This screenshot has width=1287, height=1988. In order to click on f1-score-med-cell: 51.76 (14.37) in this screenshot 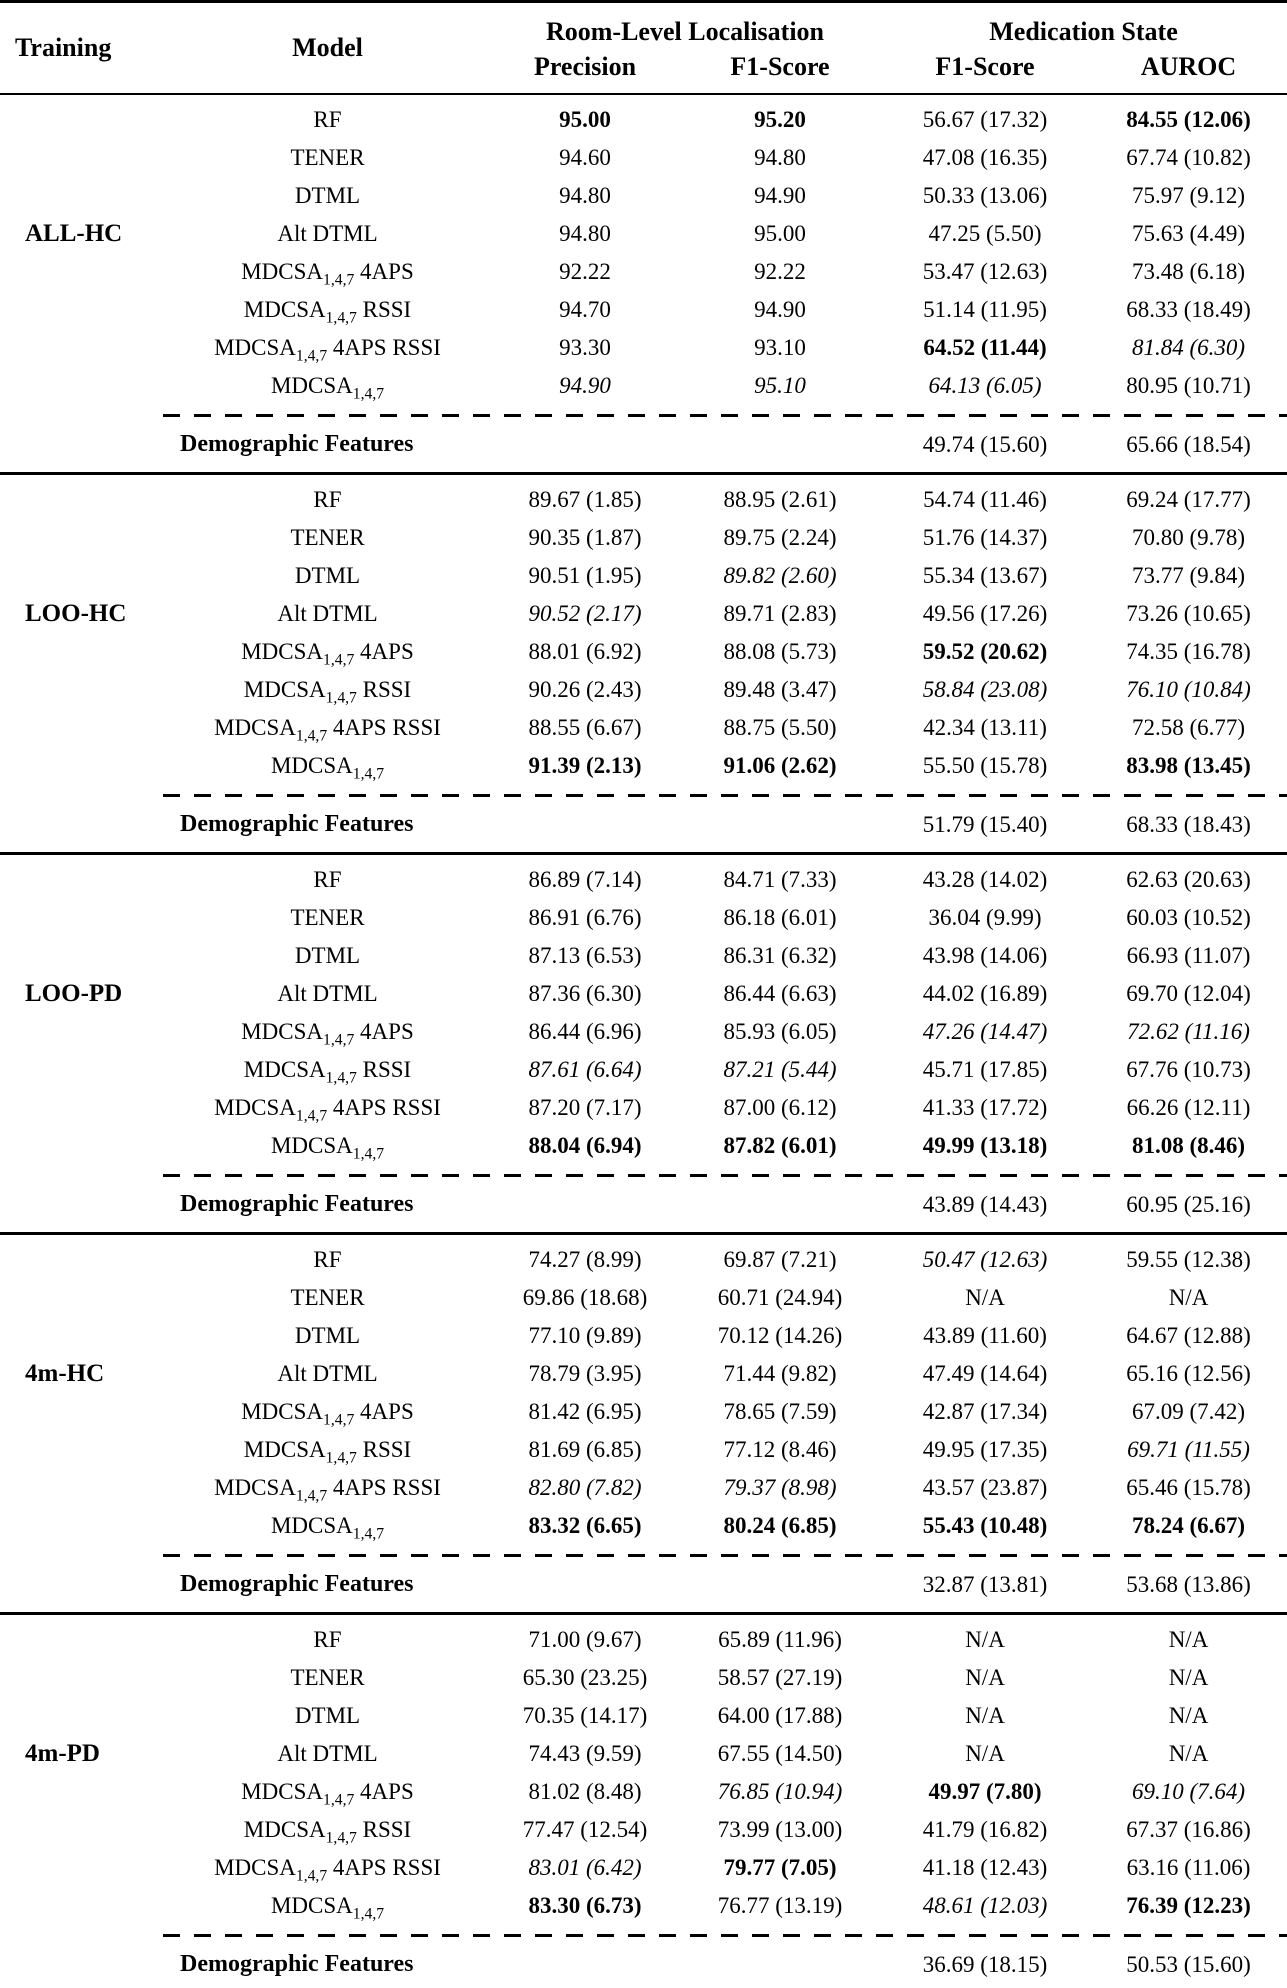, I will do `click(985, 537)`.